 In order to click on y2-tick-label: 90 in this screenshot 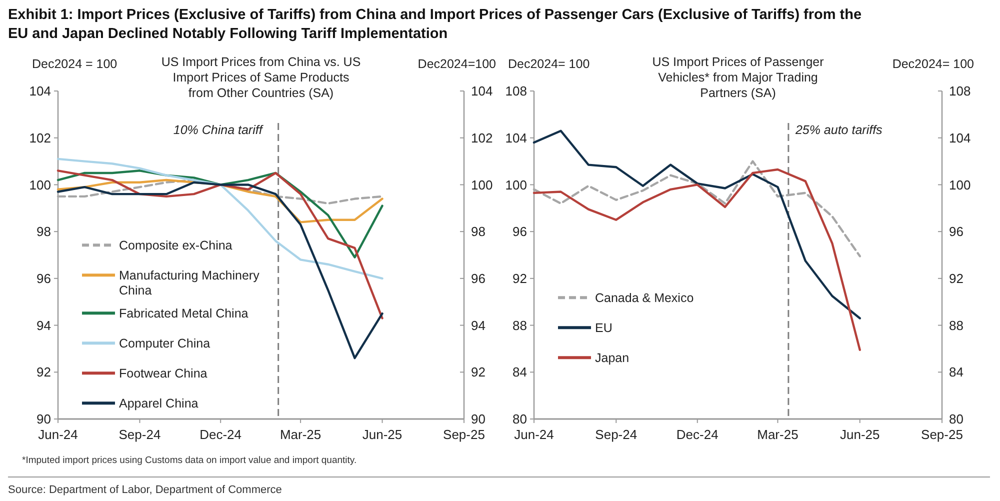, I will do `click(478, 419)`.